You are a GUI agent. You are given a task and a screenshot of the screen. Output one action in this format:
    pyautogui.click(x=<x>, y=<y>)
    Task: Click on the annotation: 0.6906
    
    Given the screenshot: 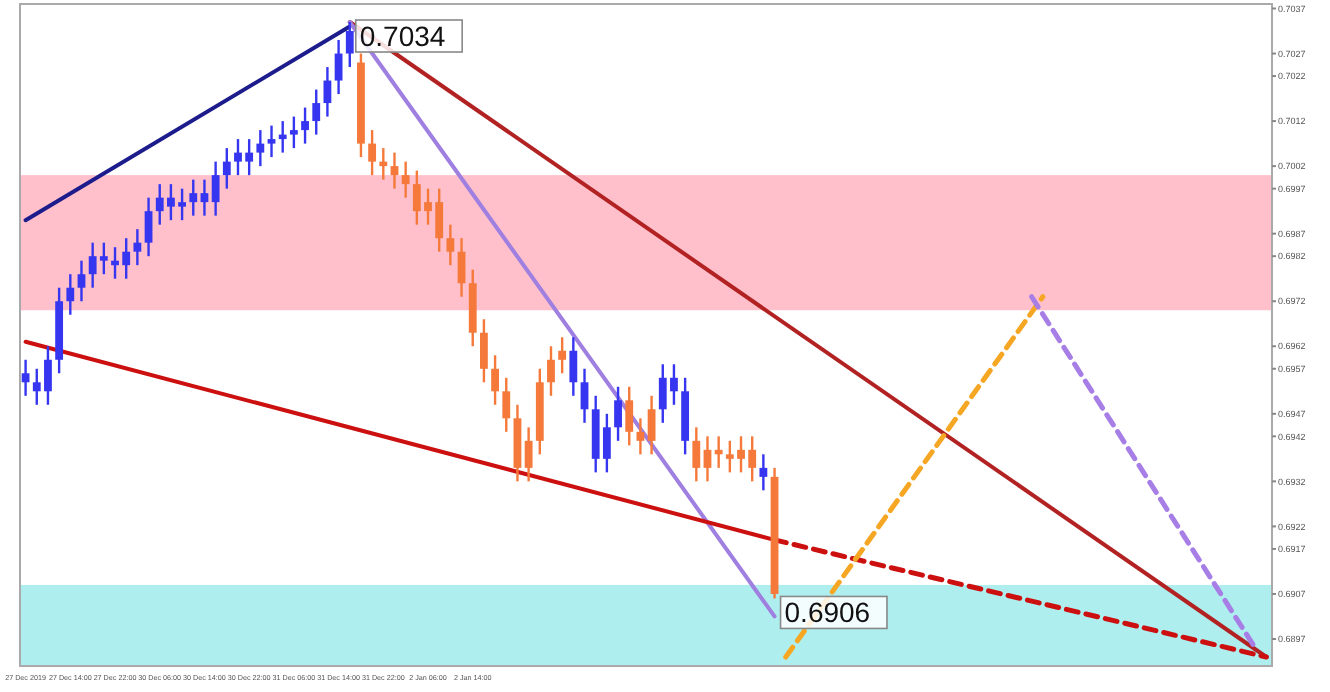 What is the action you would take?
    pyautogui.click(x=827, y=612)
    